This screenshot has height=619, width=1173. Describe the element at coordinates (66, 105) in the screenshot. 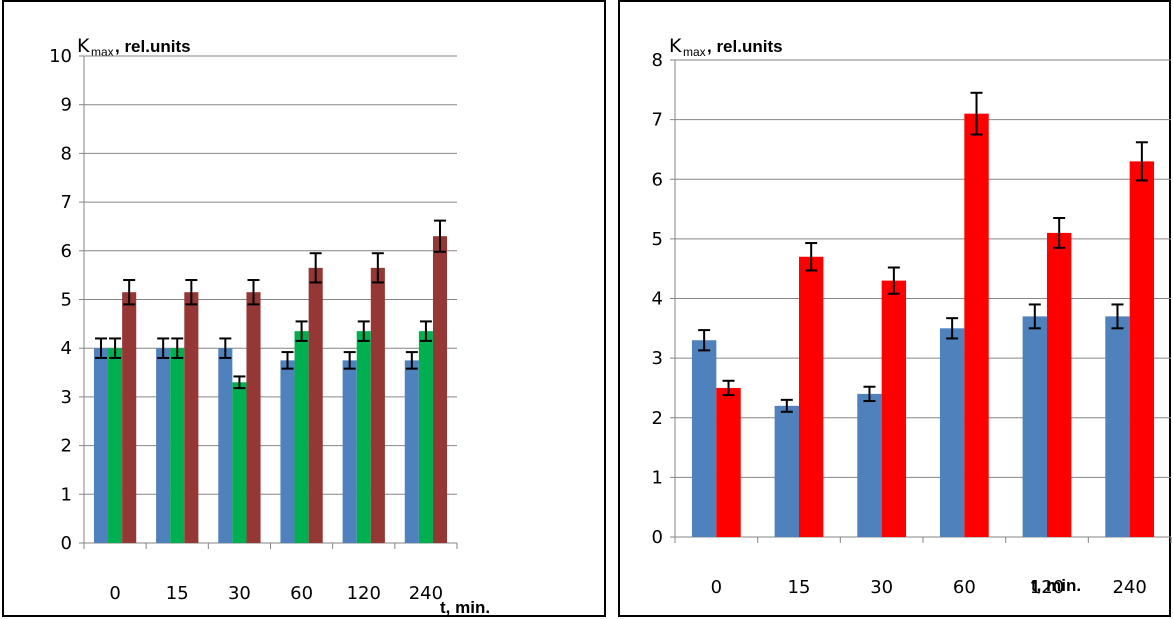

I see `y-tick-label: 9` at that location.